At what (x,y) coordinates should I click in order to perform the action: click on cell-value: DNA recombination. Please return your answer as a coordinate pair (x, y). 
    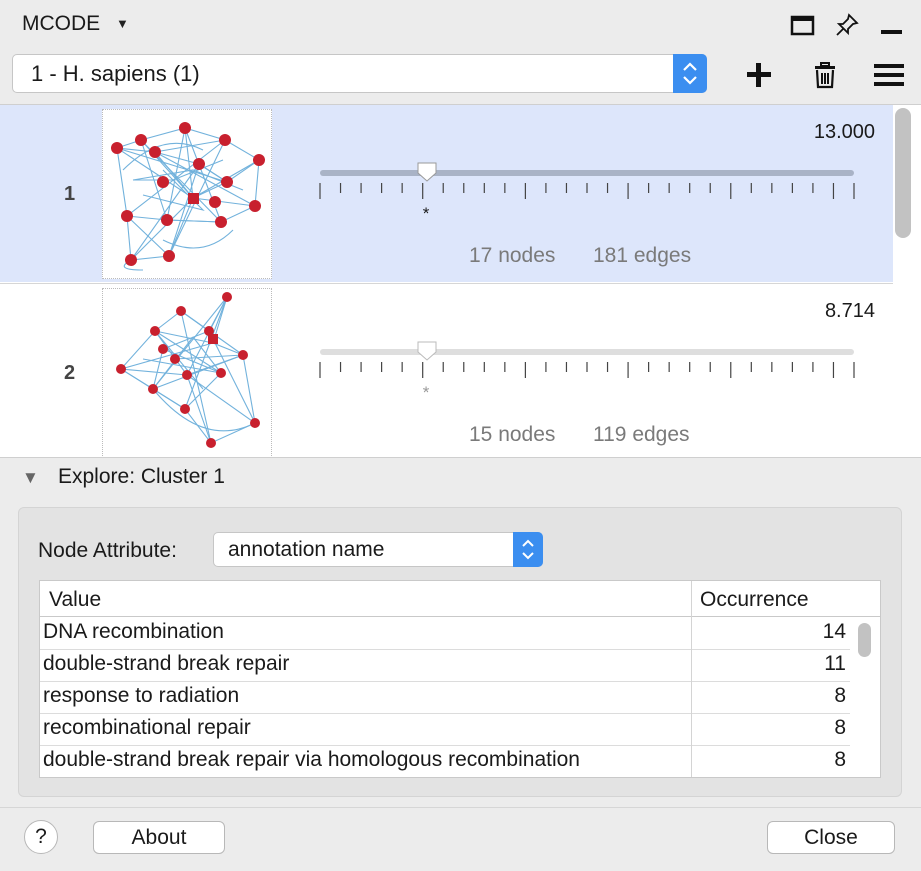
    Looking at the image, I should click on (133, 631).